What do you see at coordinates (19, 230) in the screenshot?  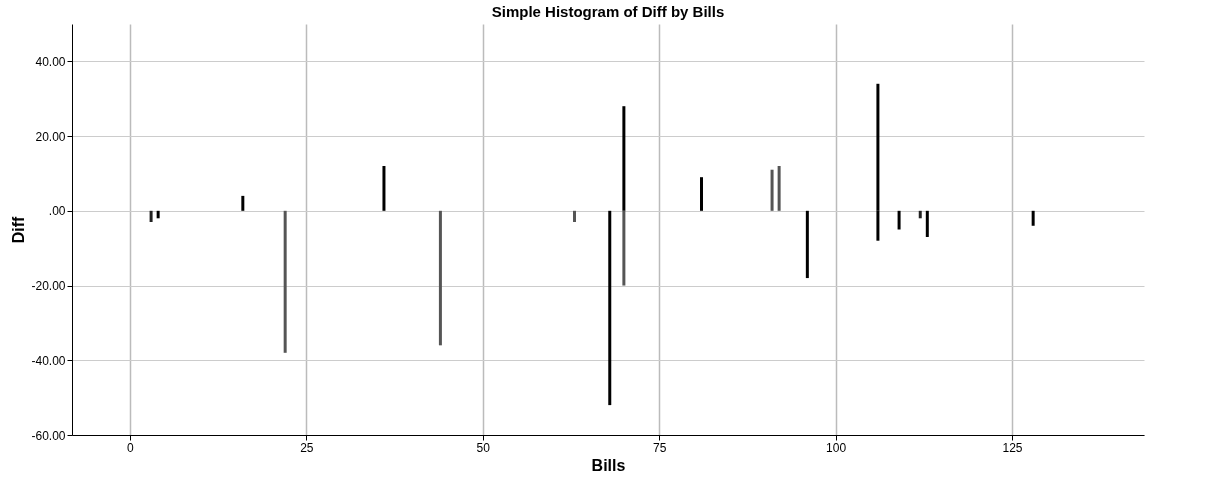 I see `y-axis-title: Diff` at bounding box center [19, 230].